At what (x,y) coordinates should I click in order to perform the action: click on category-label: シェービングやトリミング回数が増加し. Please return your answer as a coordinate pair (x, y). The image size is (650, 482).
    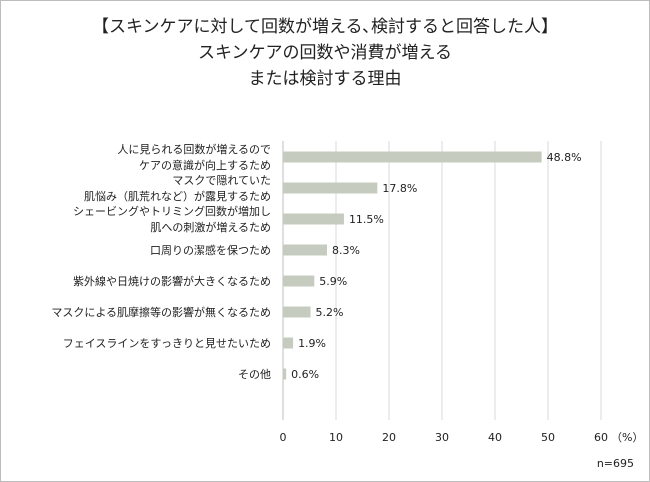
    Looking at the image, I should click on (172, 211).